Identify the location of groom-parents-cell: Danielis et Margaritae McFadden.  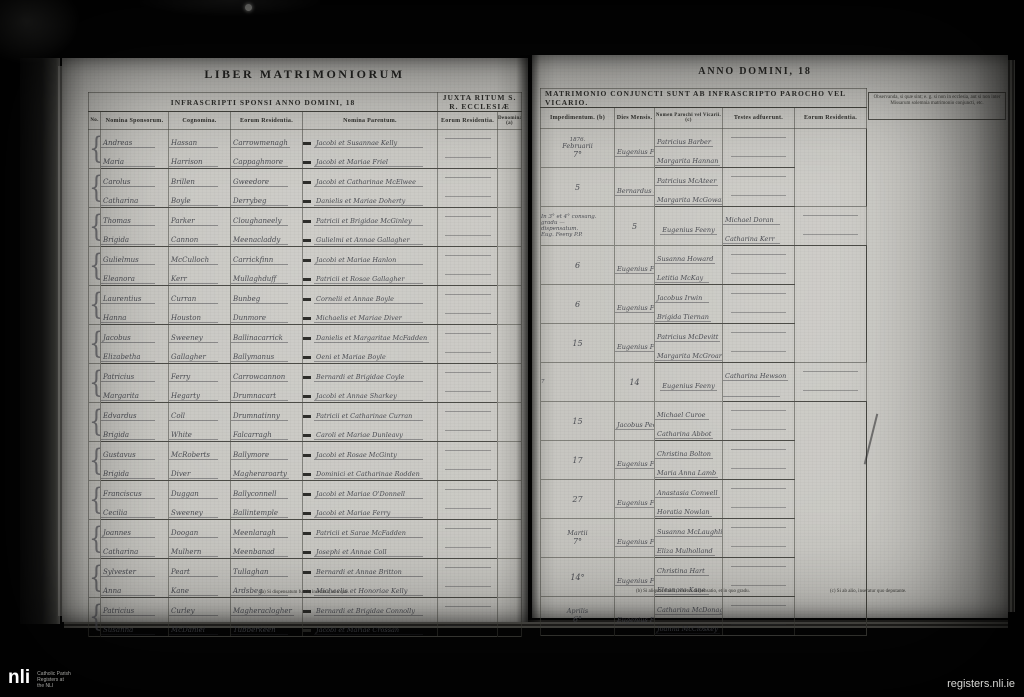
(370, 334).